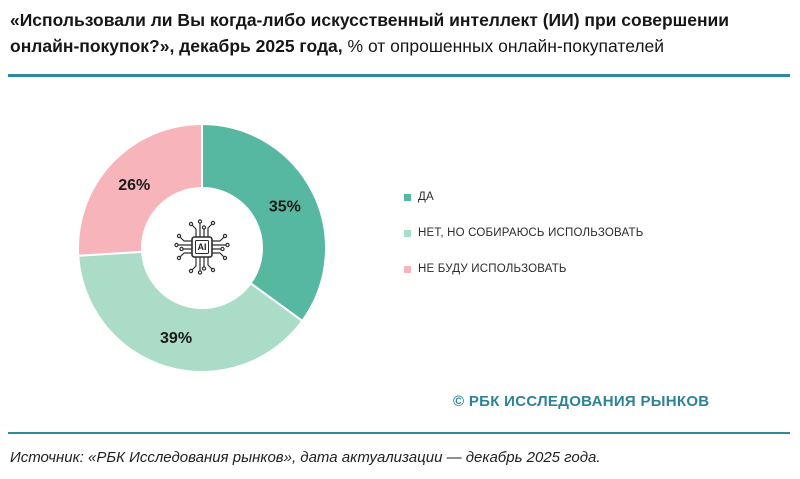 This screenshot has width=800, height=479. I want to click on legend-swatch-wont-use, so click(407, 269).